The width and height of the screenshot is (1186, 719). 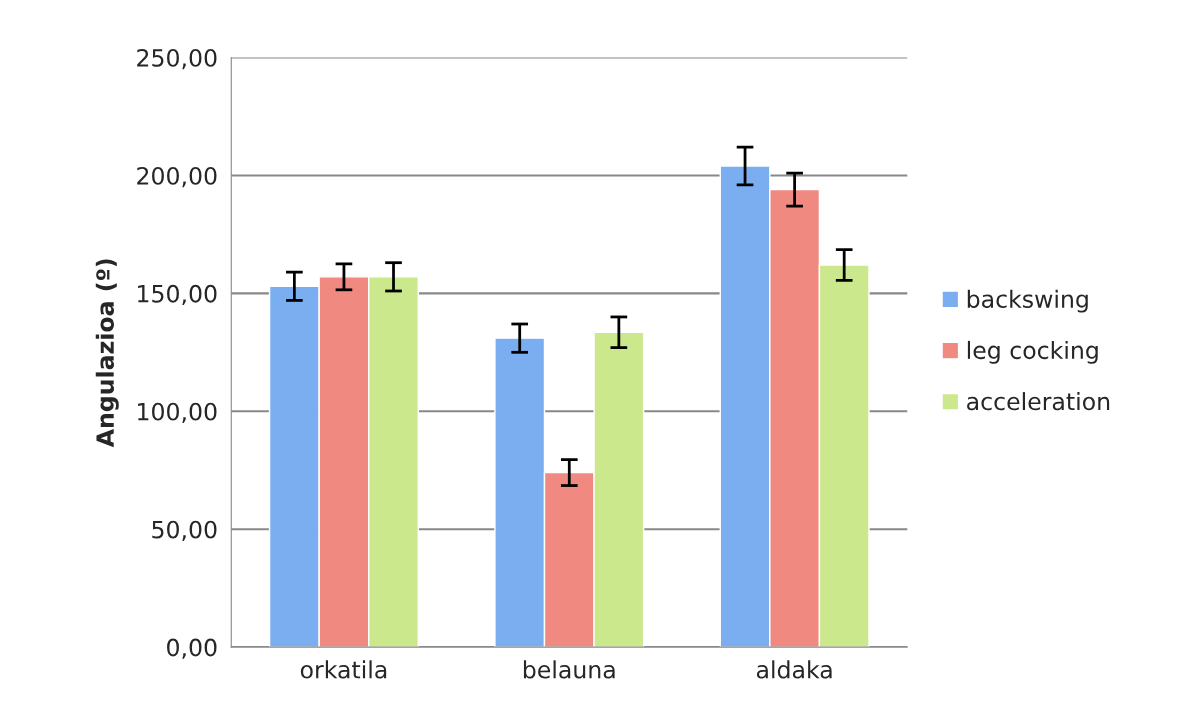 What do you see at coordinates (107, 353) in the screenshot?
I see `y-axis-title: Angulazioa (º)` at bounding box center [107, 353].